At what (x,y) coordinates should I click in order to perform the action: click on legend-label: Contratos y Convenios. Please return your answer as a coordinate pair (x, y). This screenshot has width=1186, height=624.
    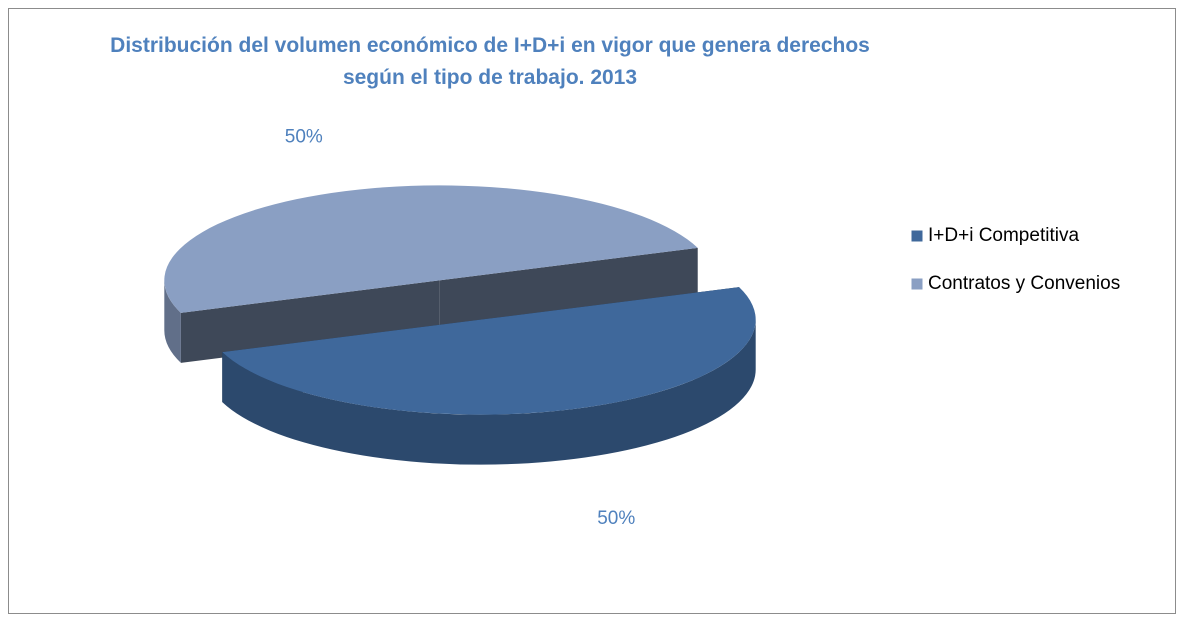
    Looking at the image, I should click on (1024, 283).